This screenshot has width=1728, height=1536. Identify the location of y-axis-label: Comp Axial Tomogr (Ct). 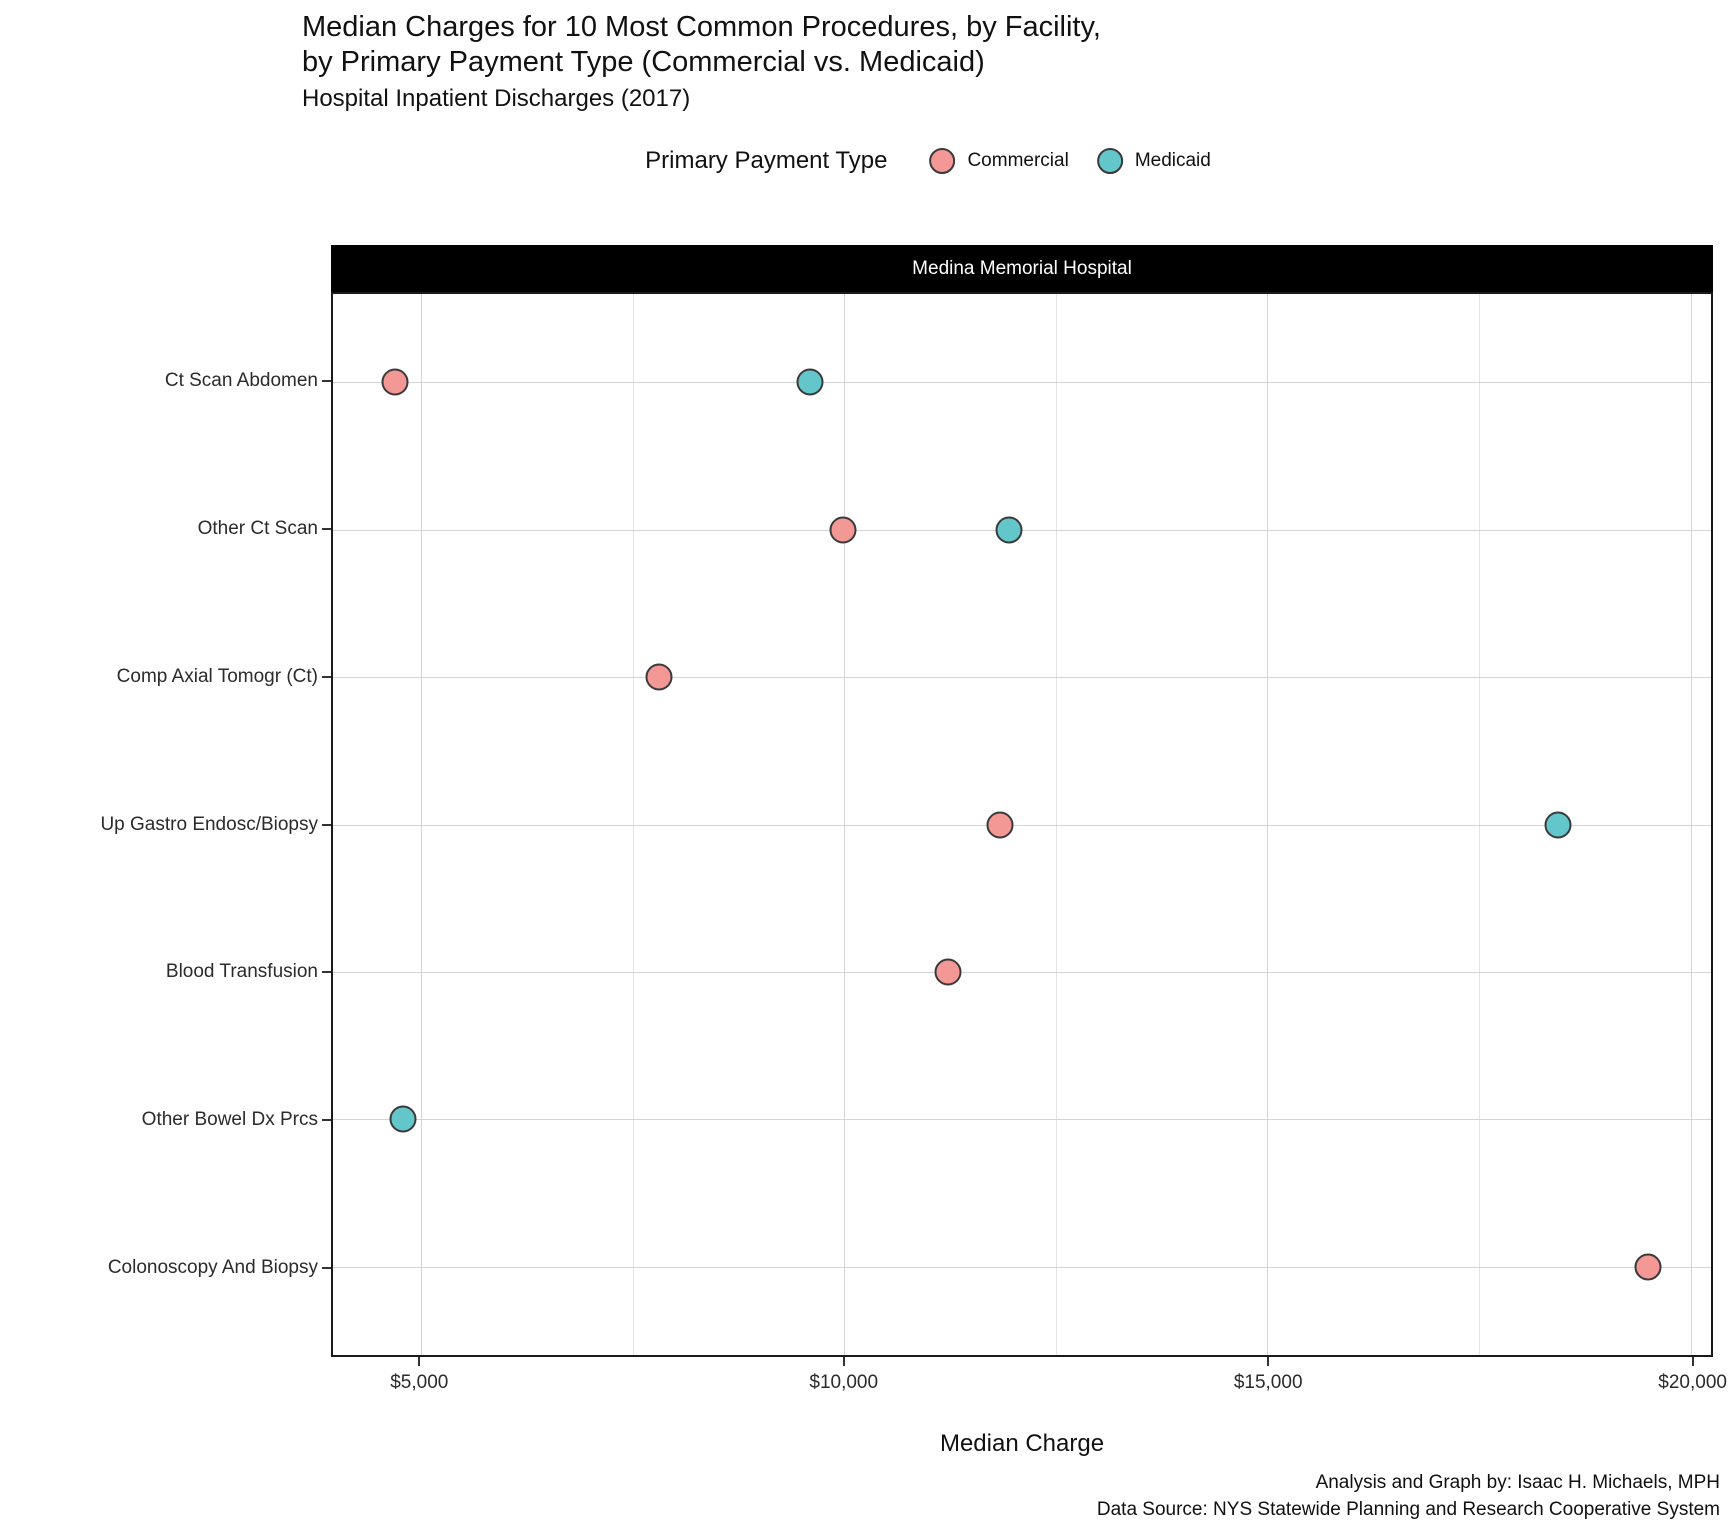
(217, 676).